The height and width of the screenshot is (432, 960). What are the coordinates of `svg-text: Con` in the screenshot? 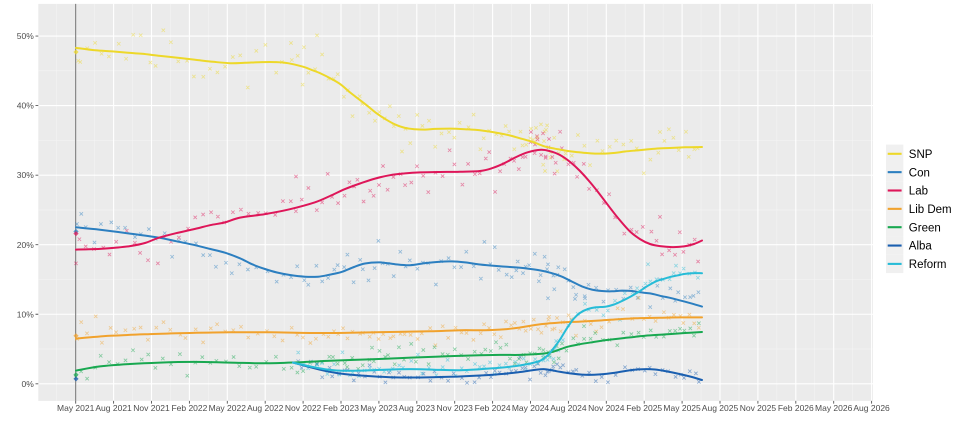 It's located at (919, 173).